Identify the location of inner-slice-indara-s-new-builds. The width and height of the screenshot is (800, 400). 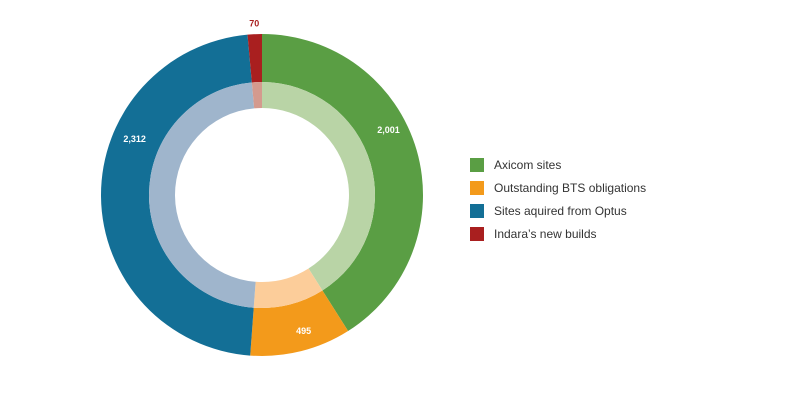
(256, 95).